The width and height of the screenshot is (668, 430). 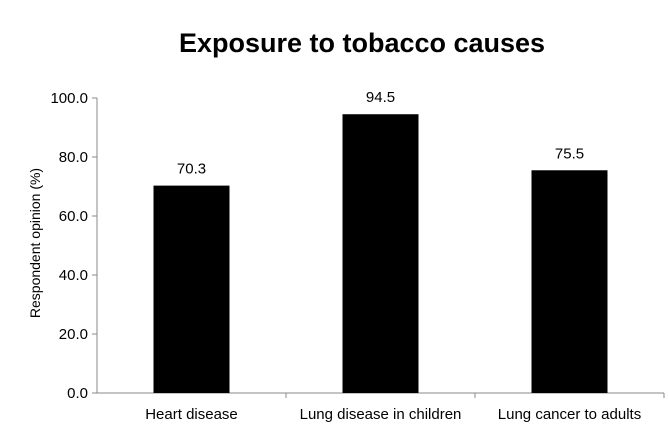 I want to click on data-label: 75.5, so click(x=569, y=153).